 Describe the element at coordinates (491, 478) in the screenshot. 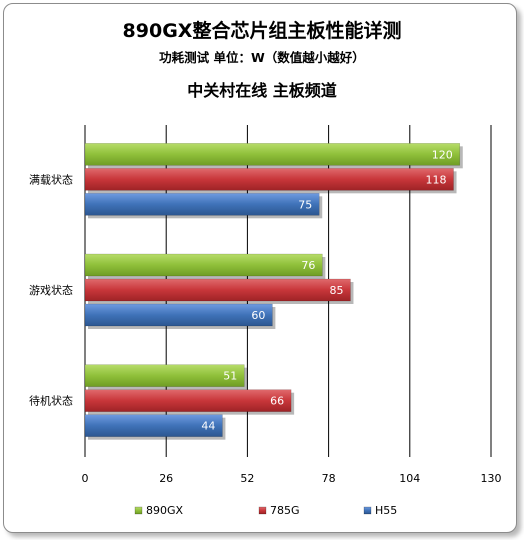

I see `x-tick-label: 130` at that location.